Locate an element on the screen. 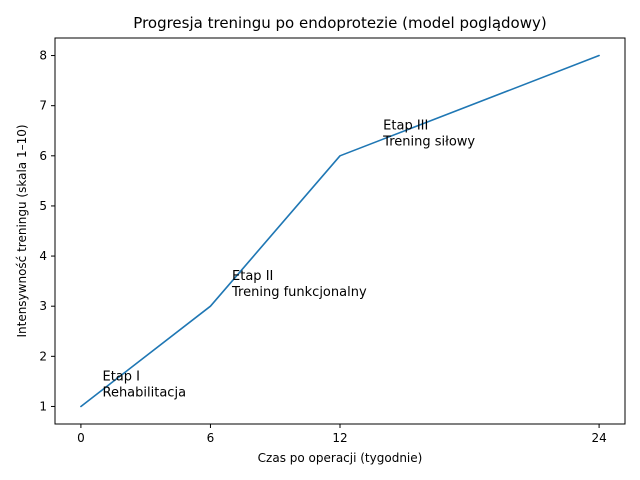 The image size is (640, 480). y-tick-label: 5 is located at coordinates (43, 206).